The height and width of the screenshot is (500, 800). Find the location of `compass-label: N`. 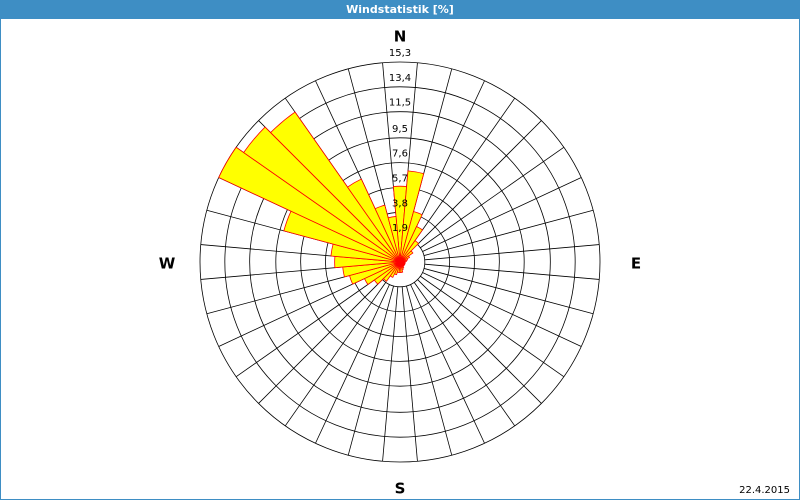

compass-label: N is located at coordinates (400, 37).